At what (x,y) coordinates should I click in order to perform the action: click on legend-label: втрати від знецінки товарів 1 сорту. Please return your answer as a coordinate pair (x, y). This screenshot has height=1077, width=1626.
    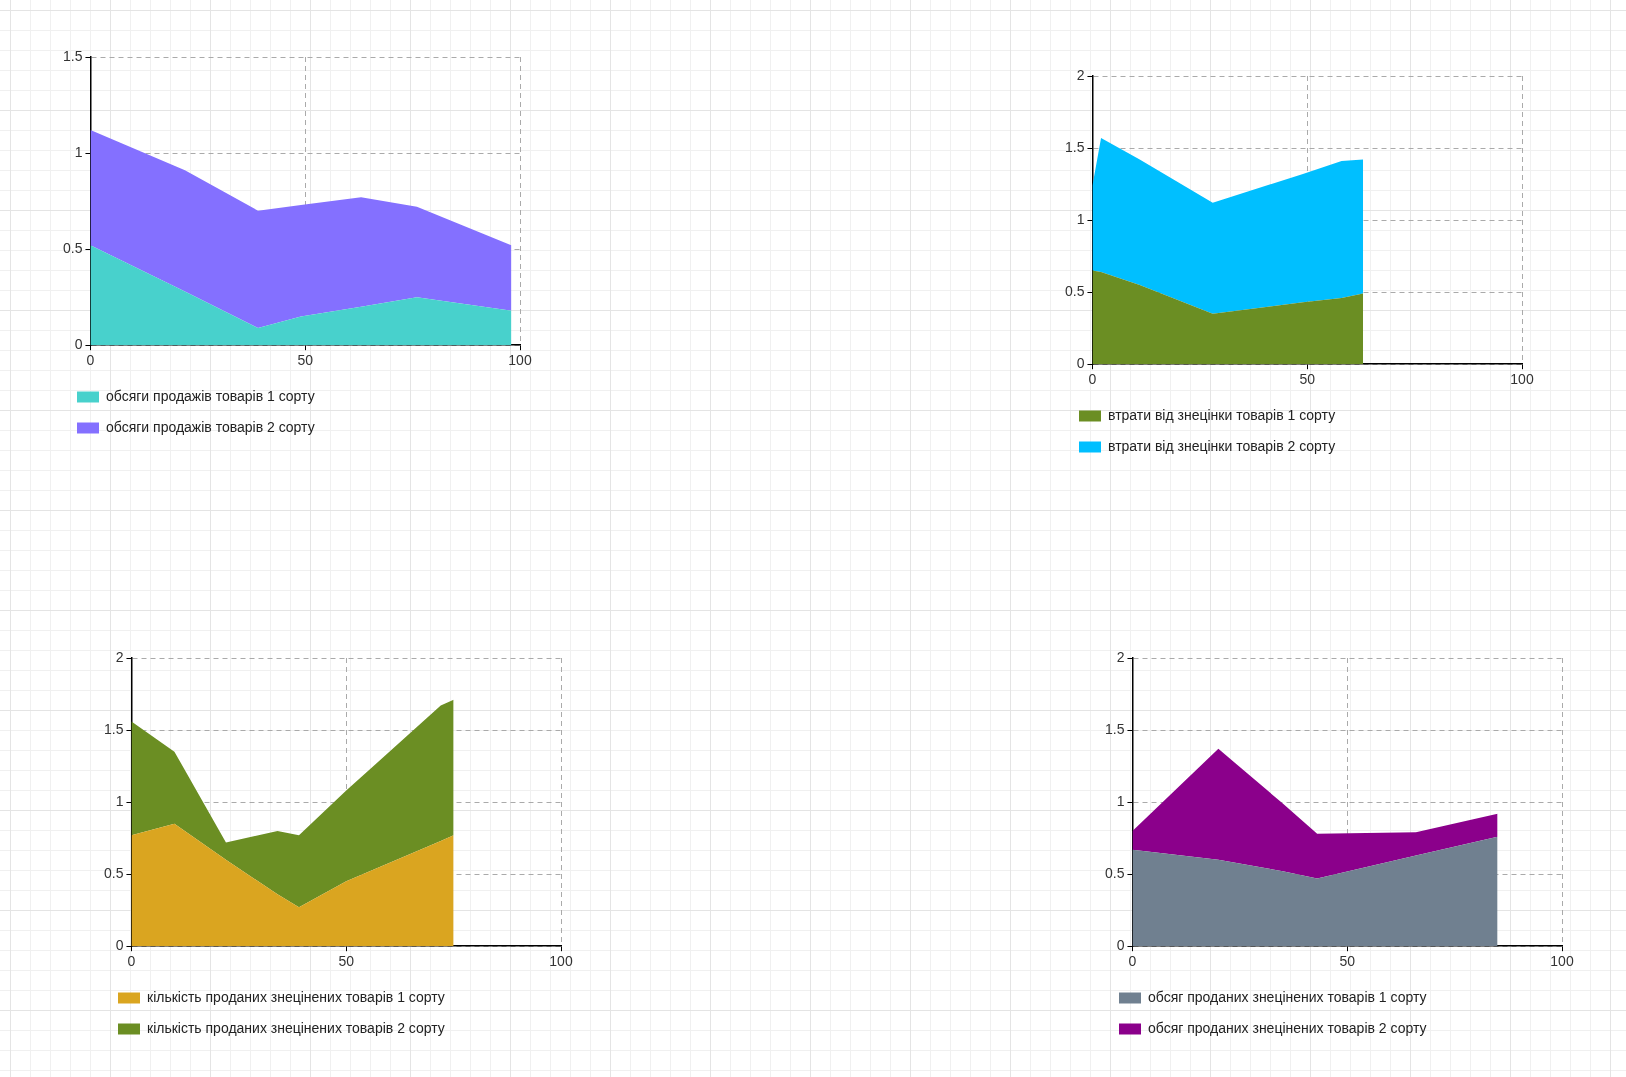
    Looking at the image, I should click on (1222, 414).